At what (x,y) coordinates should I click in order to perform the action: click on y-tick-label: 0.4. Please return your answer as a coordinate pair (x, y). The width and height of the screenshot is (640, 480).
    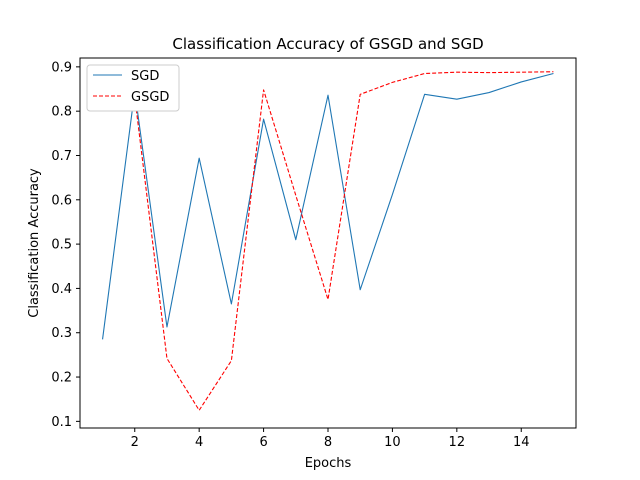
    Looking at the image, I should click on (61, 289).